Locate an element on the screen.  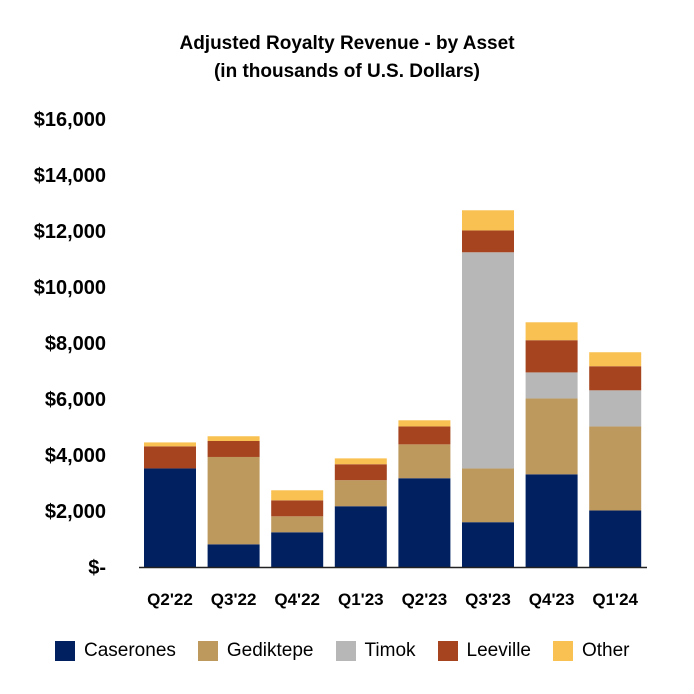
legend-label: Other is located at coordinates (605, 650).